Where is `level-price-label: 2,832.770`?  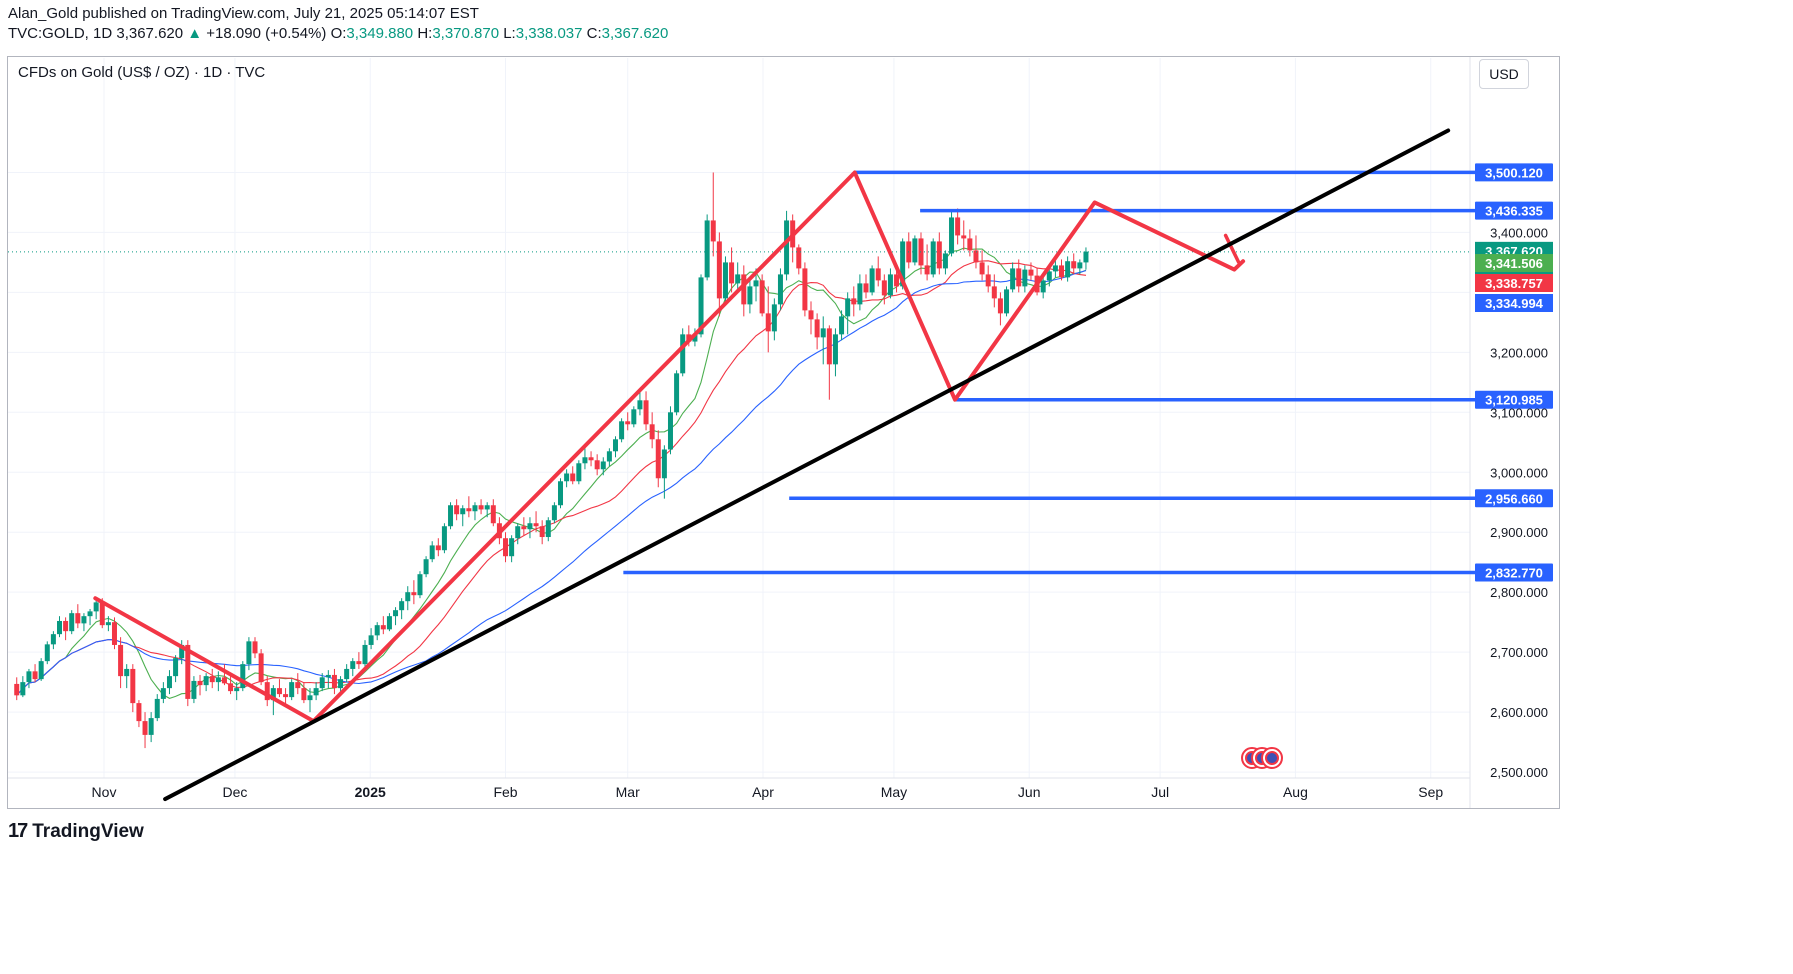
level-price-label: 2,832.770 is located at coordinates (1514, 573).